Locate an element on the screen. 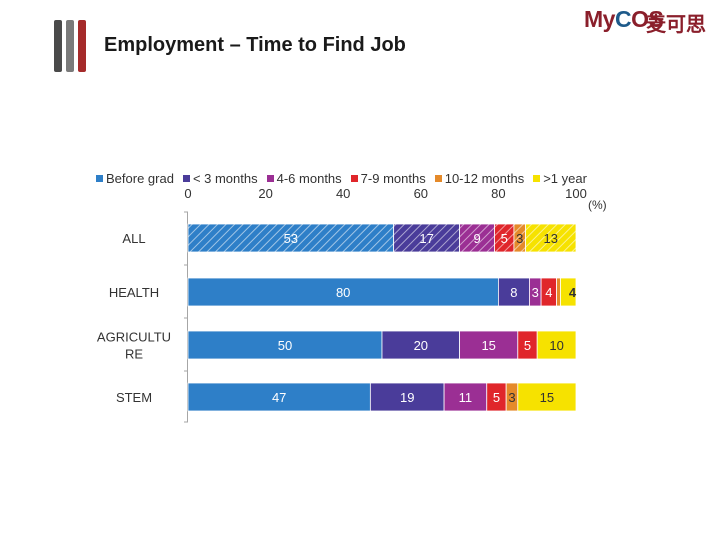  data-label: 9 is located at coordinates (476, 238).